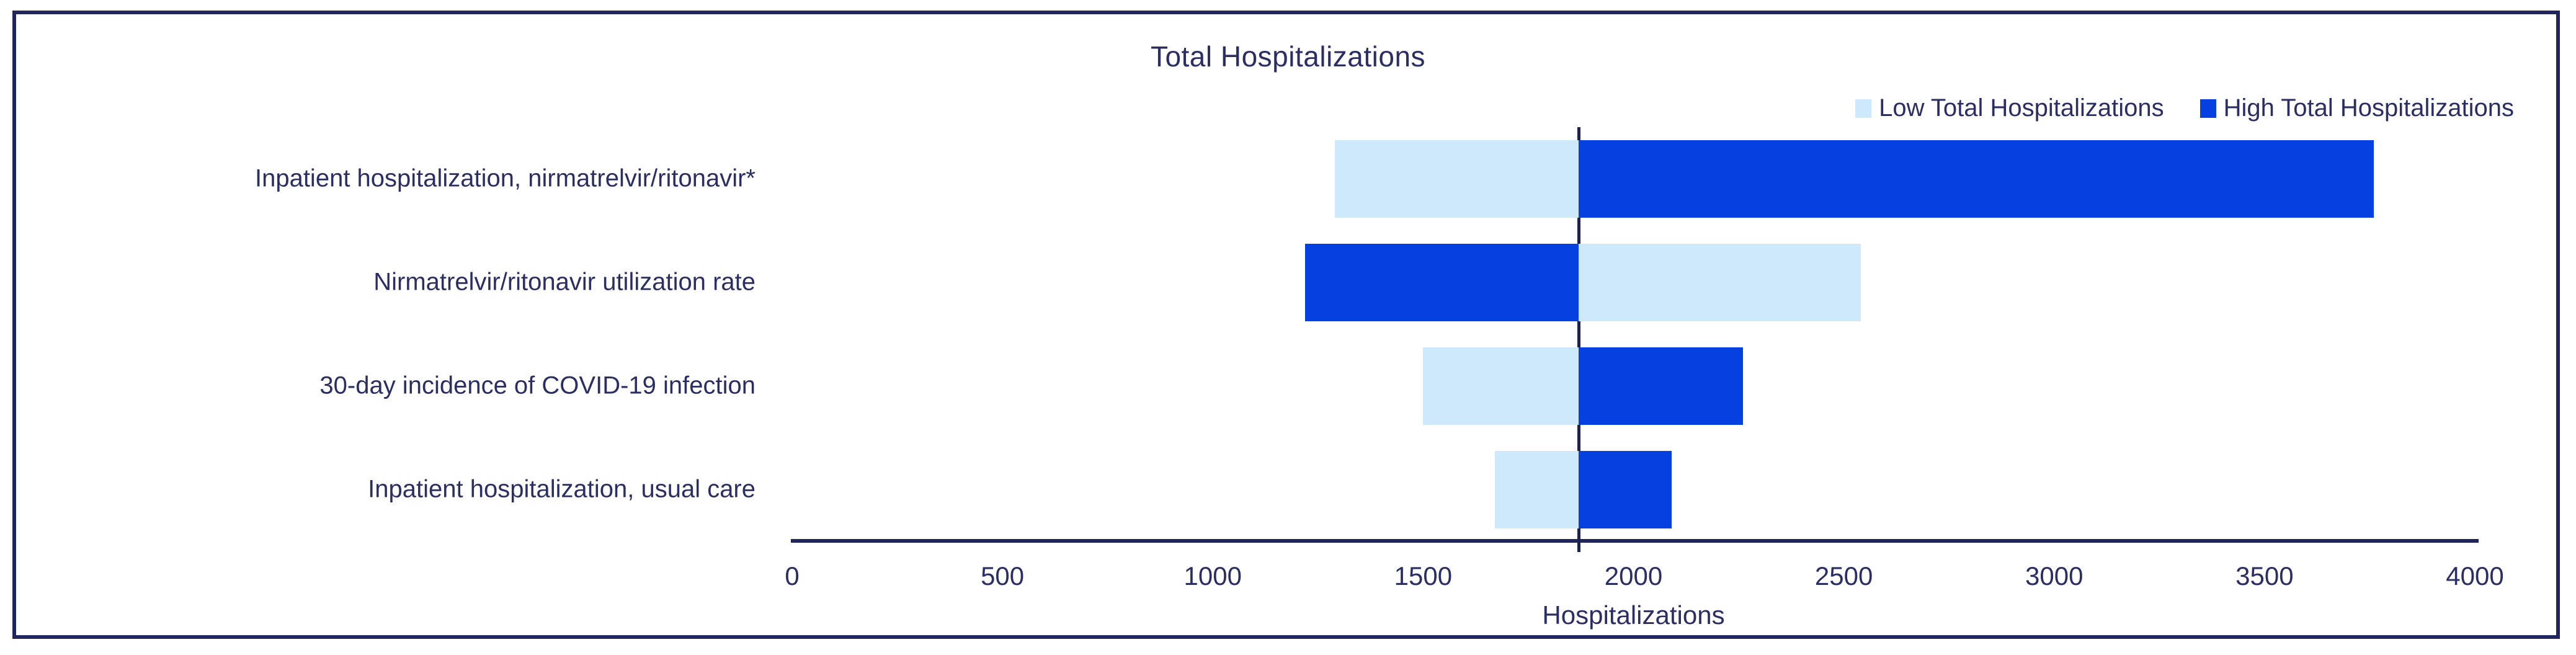 The image size is (2576, 655). What do you see at coordinates (2207, 108) in the screenshot?
I see `legend-swatch-high` at bounding box center [2207, 108].